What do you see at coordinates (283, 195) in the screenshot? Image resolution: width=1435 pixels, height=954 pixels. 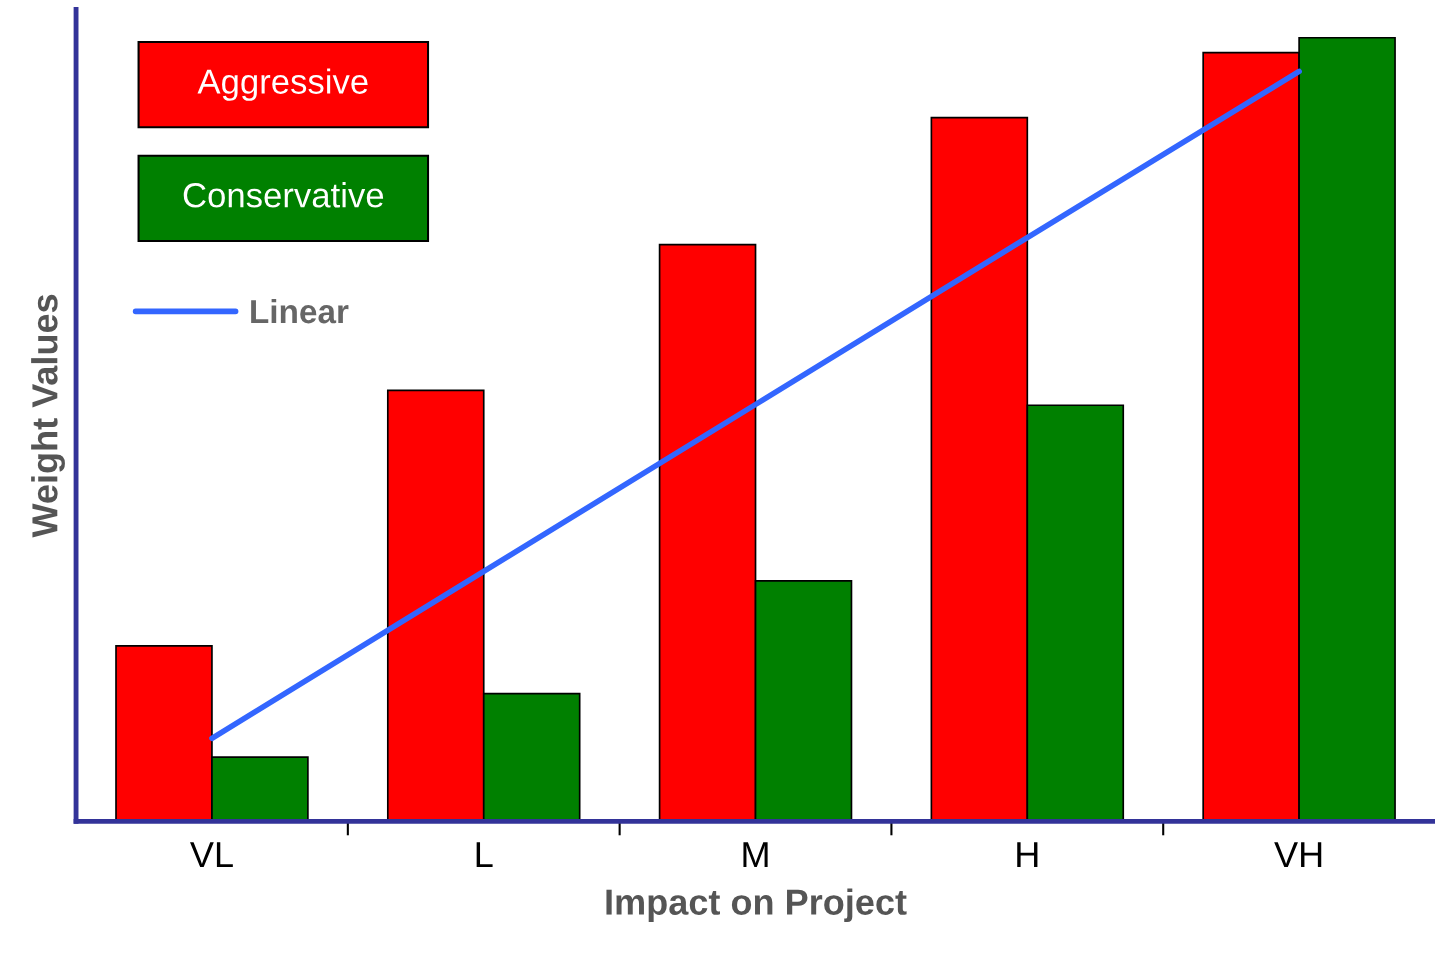 I see `text: Conservative` at bounding box center [283, 195].